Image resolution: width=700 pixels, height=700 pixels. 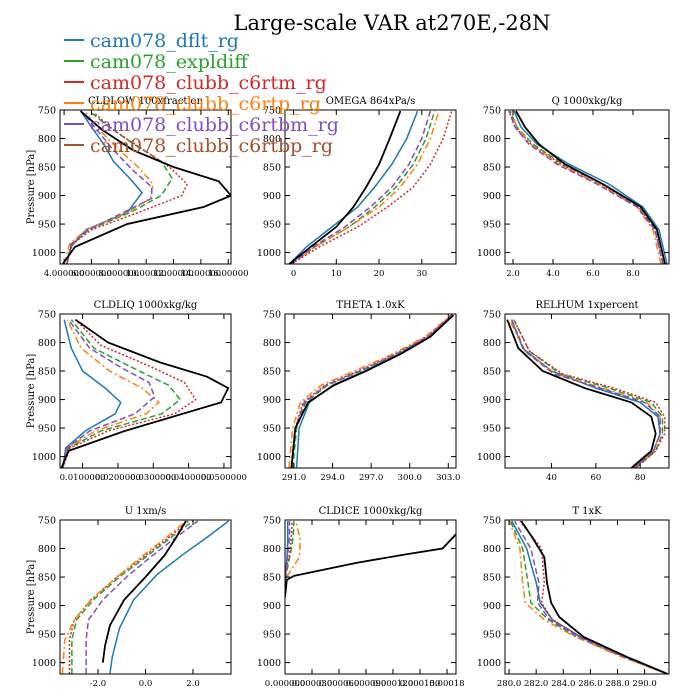 What do you see at coordinates (633, 274) in the screenshot?
I see `x-tick-label: 8.0` at bounding box center [633, 274].